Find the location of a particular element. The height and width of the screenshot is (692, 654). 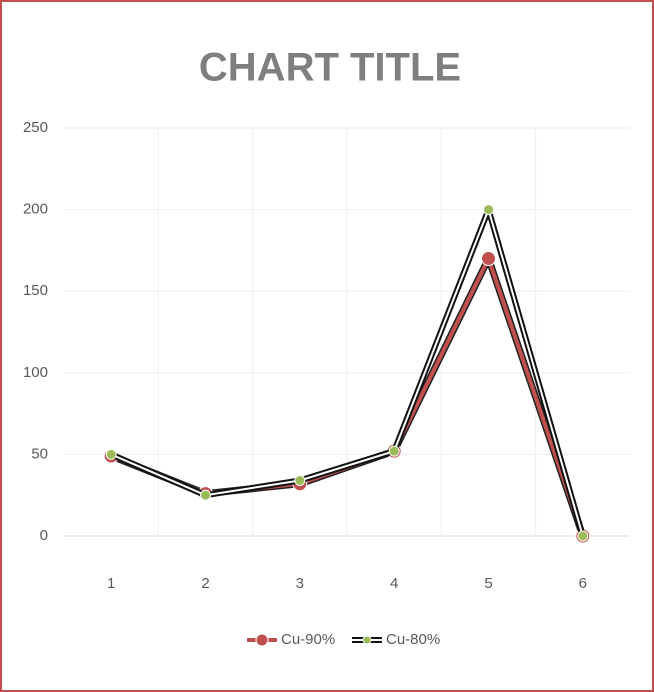

y-tick-label: 0 is located at coordinates (44, 535).